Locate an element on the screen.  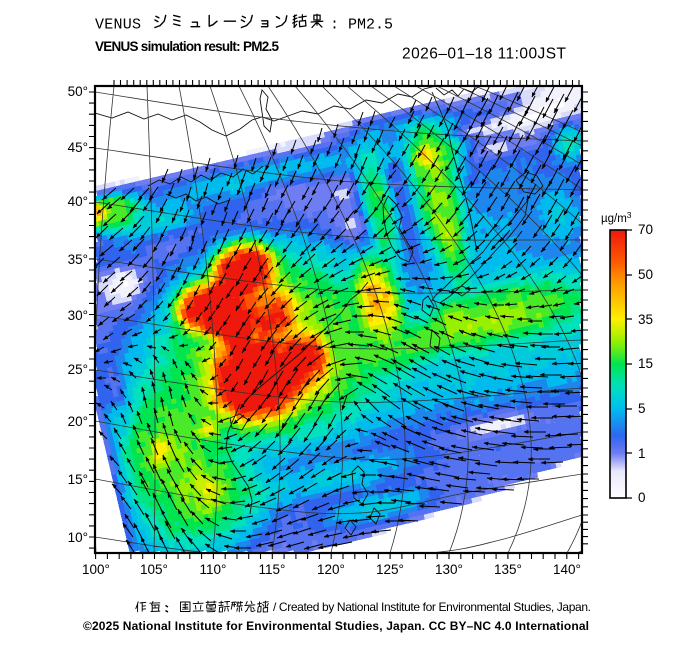
svg-text: 2026–01–18 11:00JST is located at coordinates (484, 54).